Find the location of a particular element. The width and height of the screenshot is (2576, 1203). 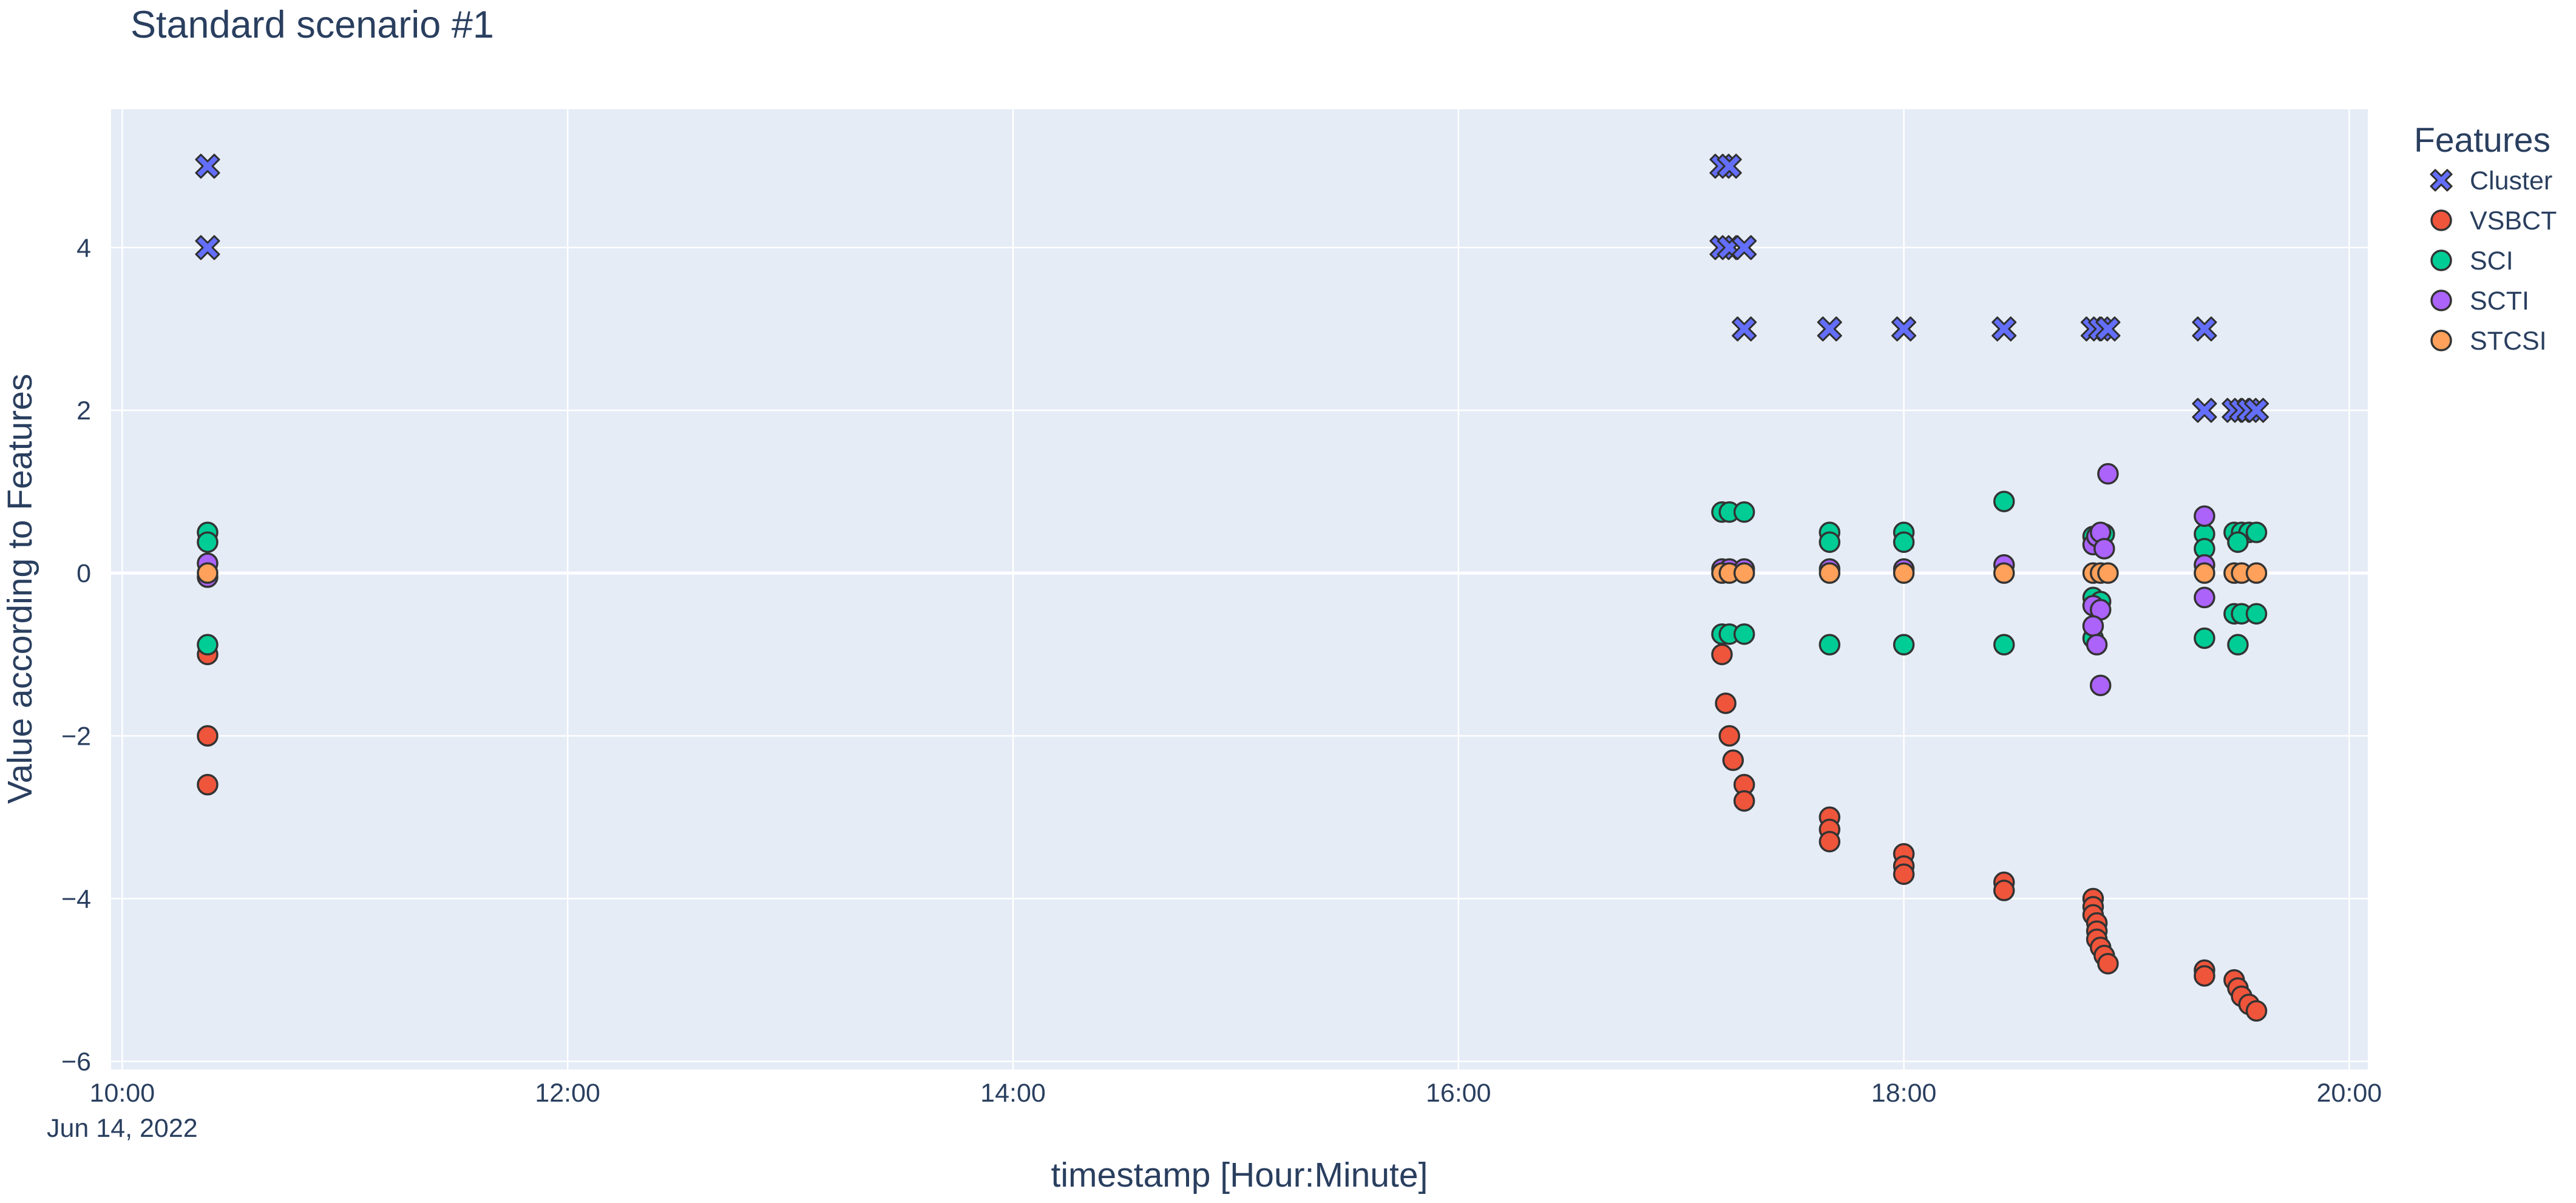

x-tick-label: 18:00 is located at coordinates (1904, 1093).